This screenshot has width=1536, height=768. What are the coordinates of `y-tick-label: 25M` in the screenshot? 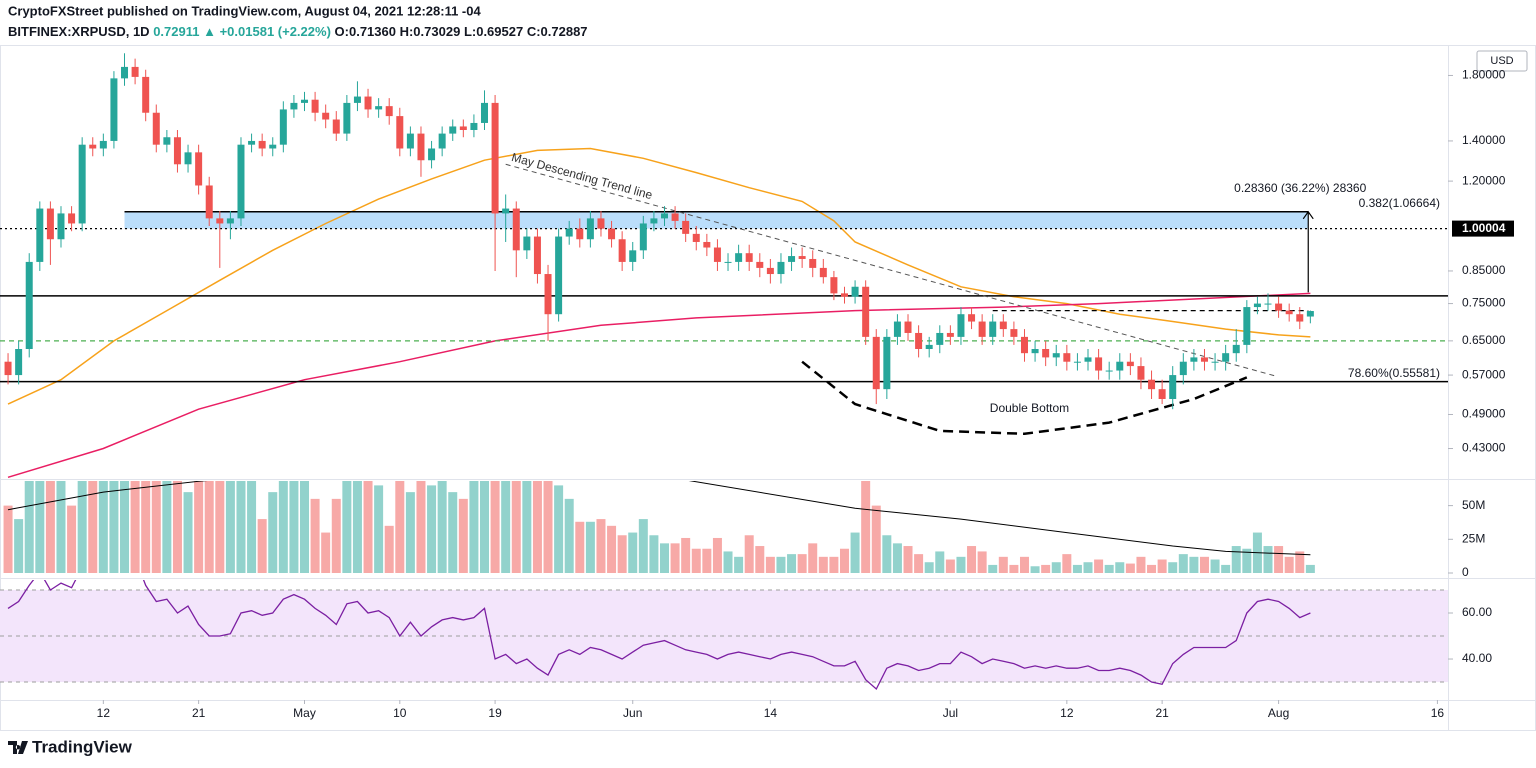 It's located at (1473, 538).